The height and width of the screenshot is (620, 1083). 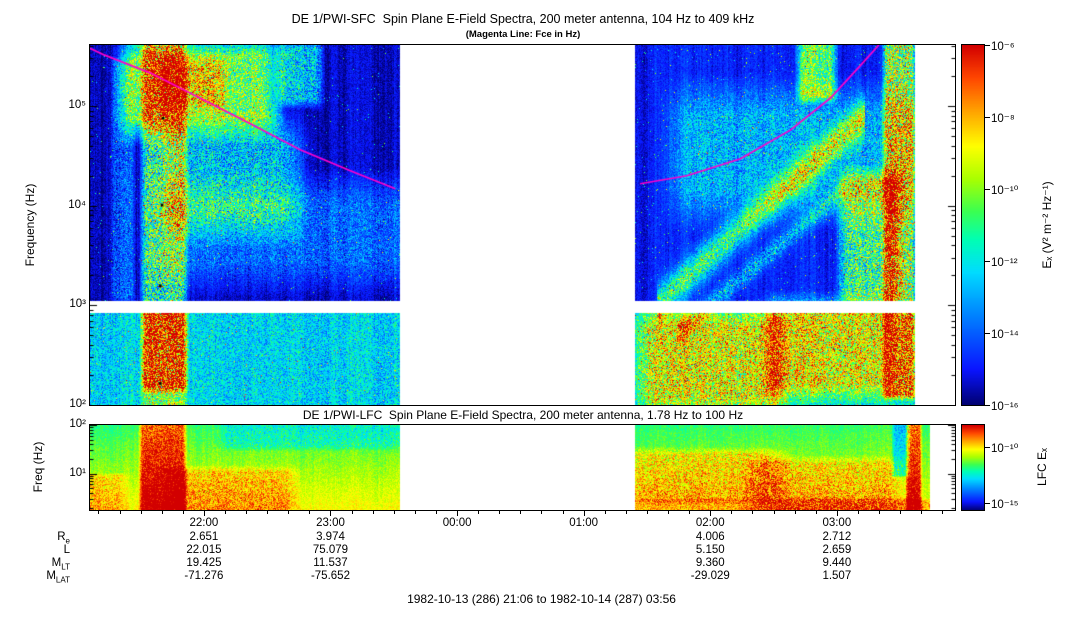 What do you see at coordinates (1005, 406) in the screenshot?
I see `colorbar-tick-label: 10⁻¹⁶` at bounding box center [1005, 406].